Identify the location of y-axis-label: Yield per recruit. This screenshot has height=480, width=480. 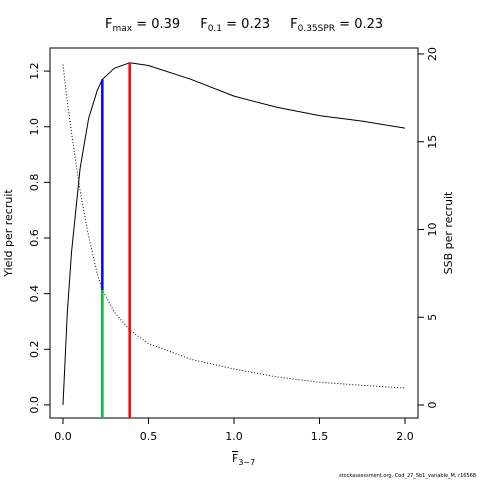
(8, 233).